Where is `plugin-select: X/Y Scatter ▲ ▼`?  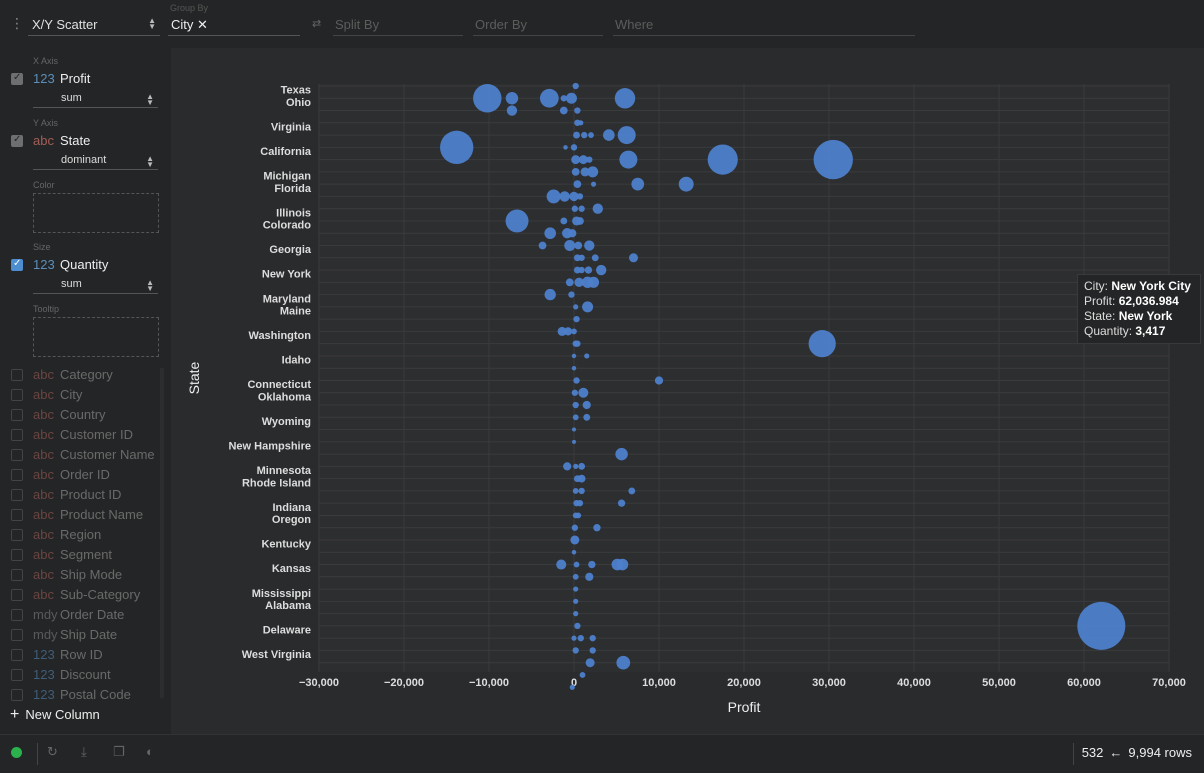
plugin-select: X/Y Scatter ▲ ▼ is located at coordinates (94, 24).